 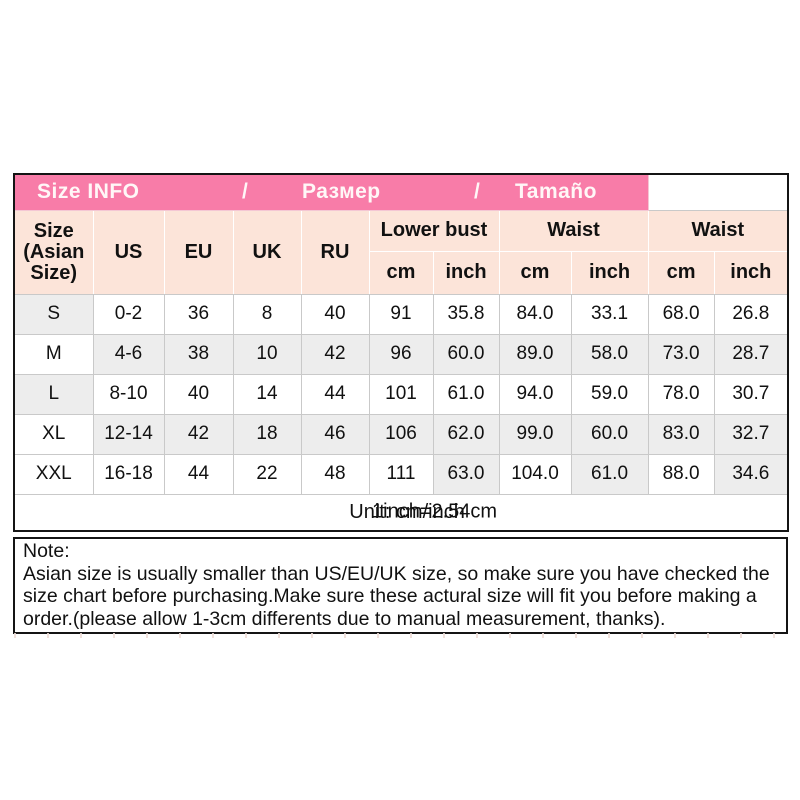 I want to click on data-cell: 0-2, so click(x=128, y=314).